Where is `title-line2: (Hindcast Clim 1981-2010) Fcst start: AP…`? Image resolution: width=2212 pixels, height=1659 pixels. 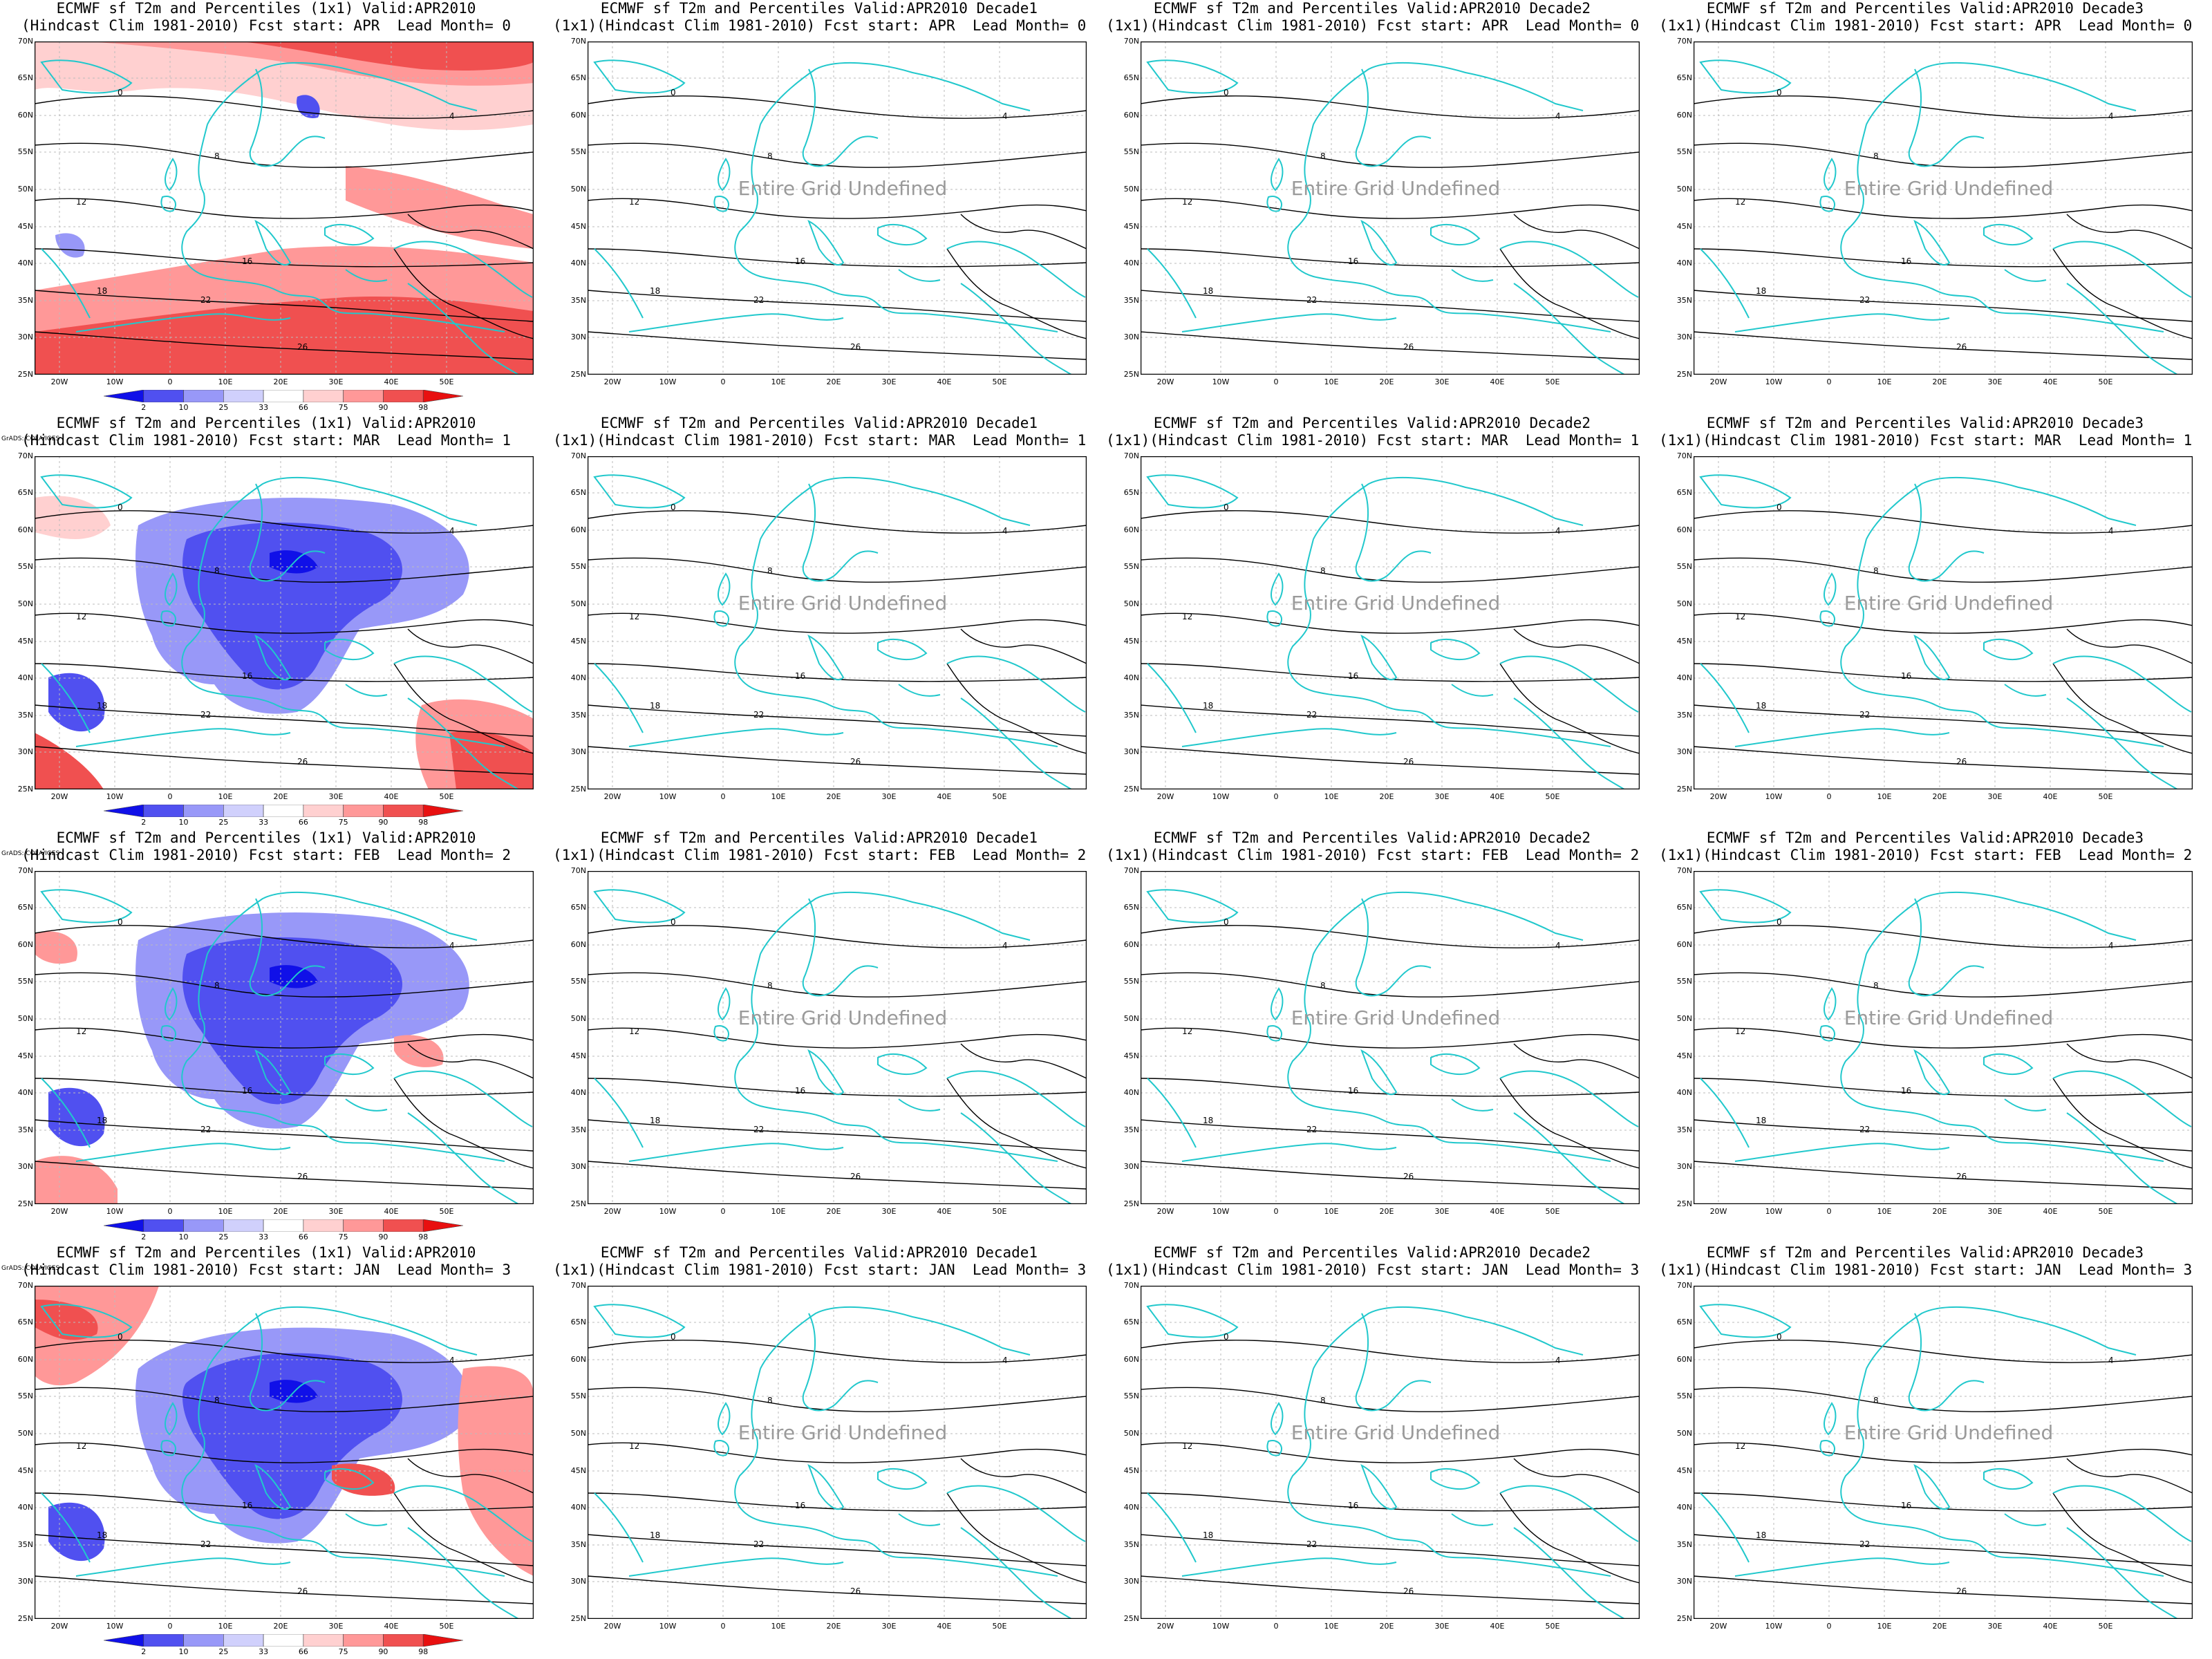
title-line2: (Hindcast Clim 1981-2010) Fcst start: AP… is located at coordinates (266, 26).